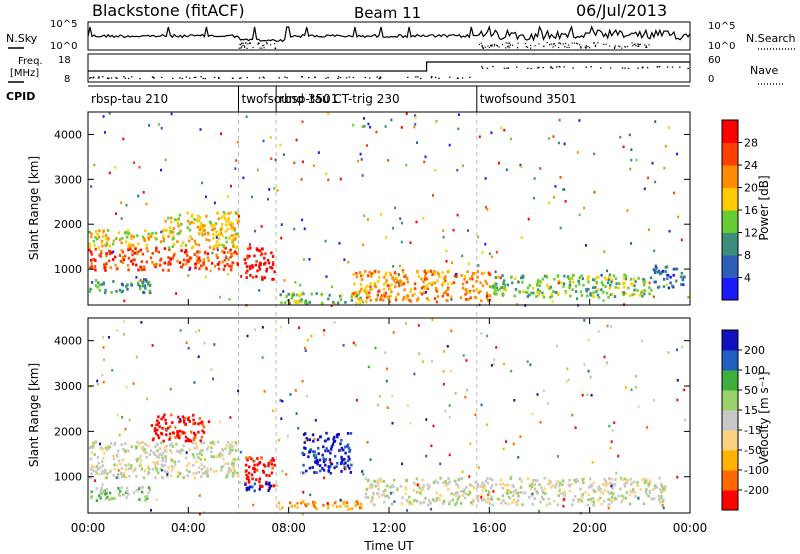  What do you see at coordinates (68, 179) in the screenshot?
I see `y-tick-label: 3000` at bounding box center [68, 179].